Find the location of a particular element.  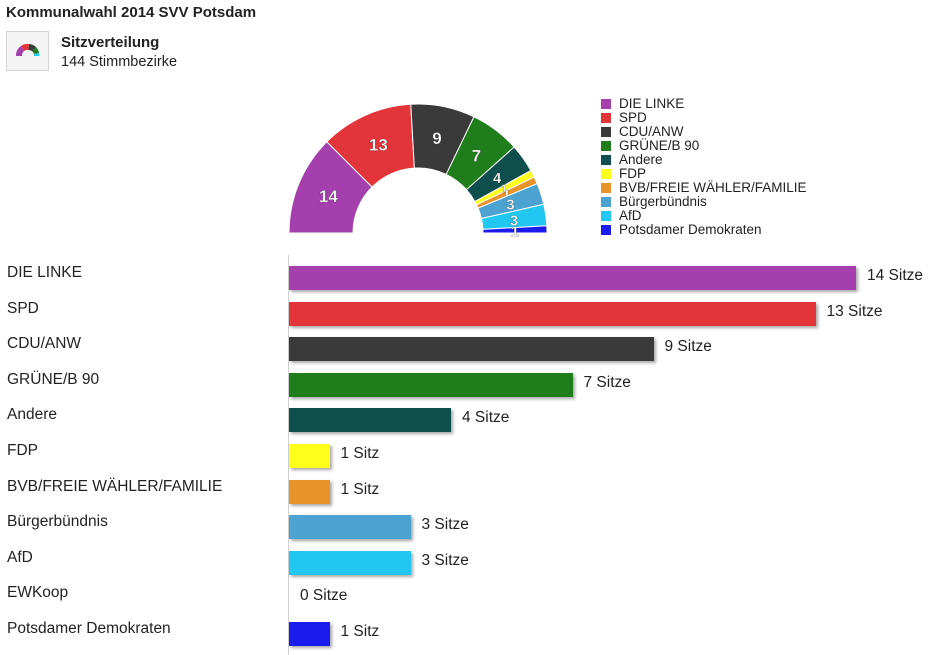

legend-label: FDP is located at coordinates (632, 173).